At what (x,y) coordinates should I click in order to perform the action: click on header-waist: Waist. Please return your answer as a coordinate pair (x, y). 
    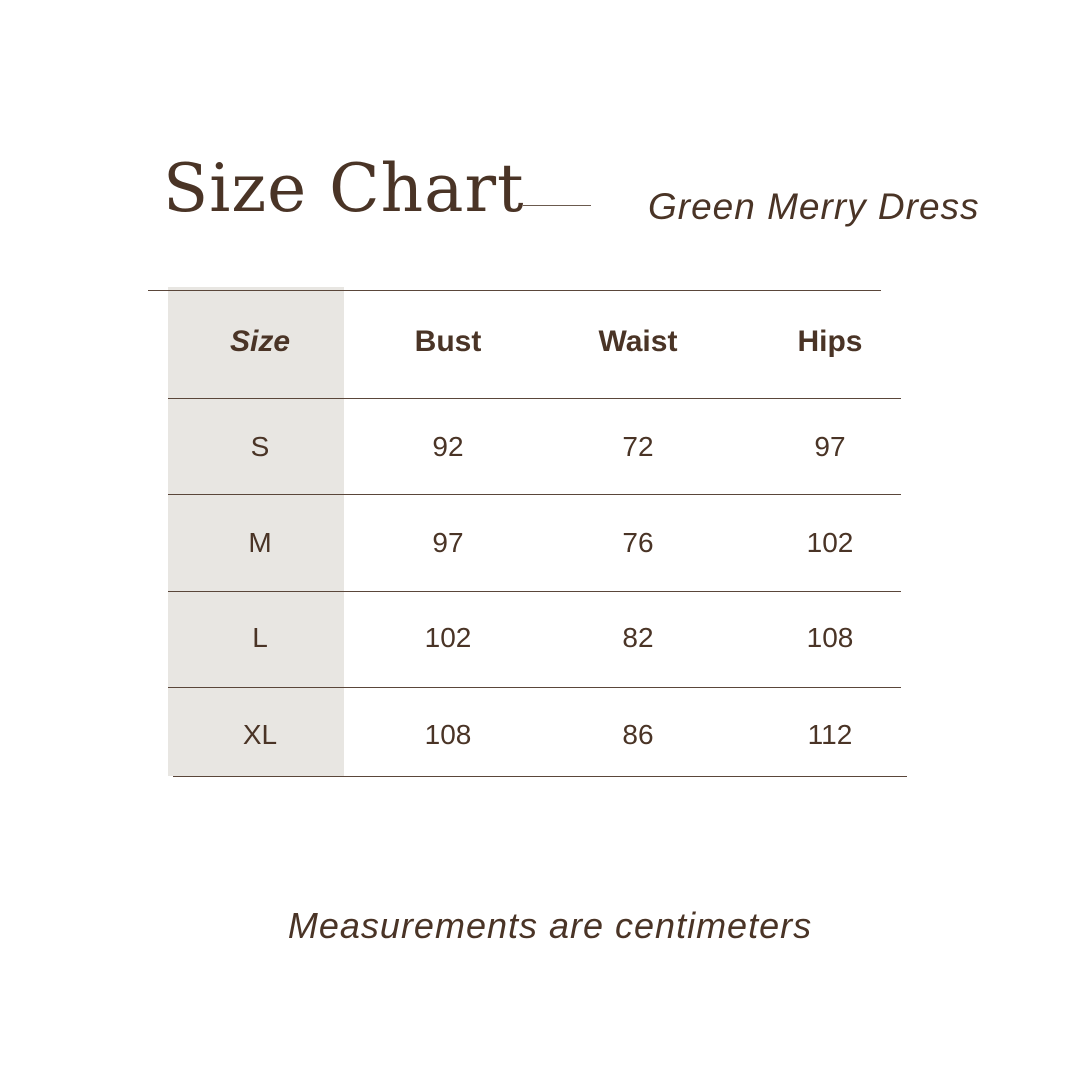
    Looking at the image, I should click on (638, 341).